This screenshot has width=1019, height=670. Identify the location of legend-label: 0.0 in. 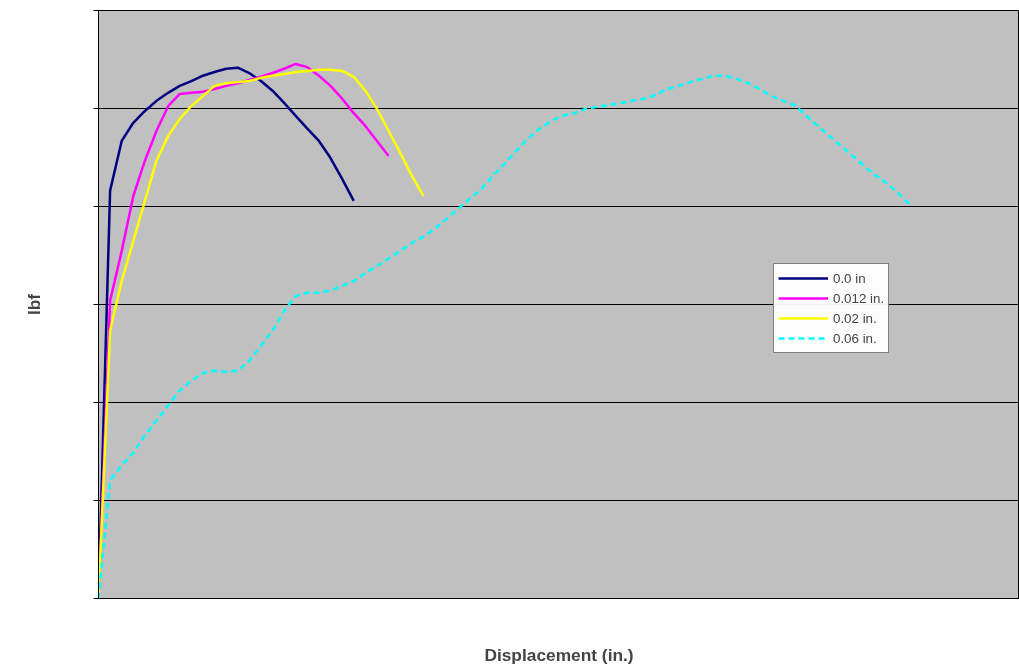
(849, 278).